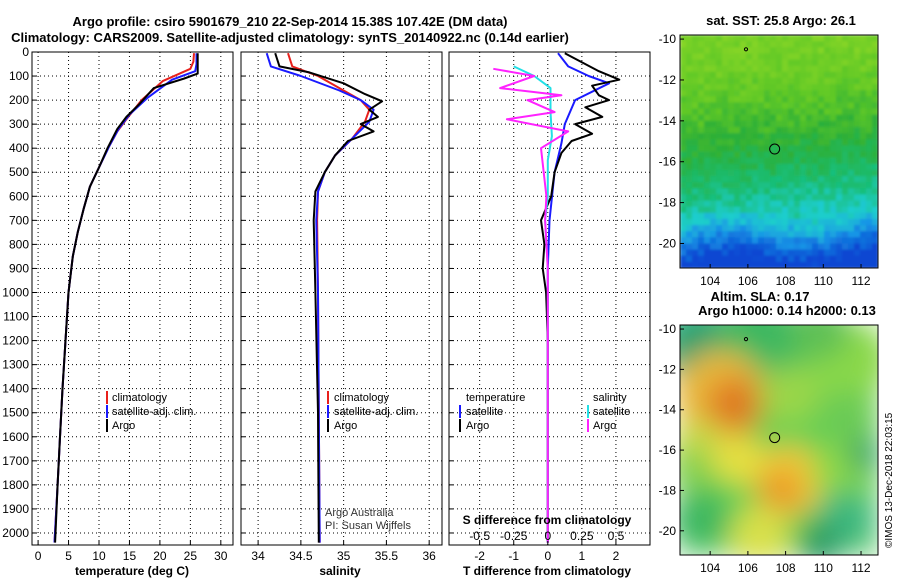  Describe the element at coordinates (779, 151) in the screenshot. I see `sst-map-frame` at that location.